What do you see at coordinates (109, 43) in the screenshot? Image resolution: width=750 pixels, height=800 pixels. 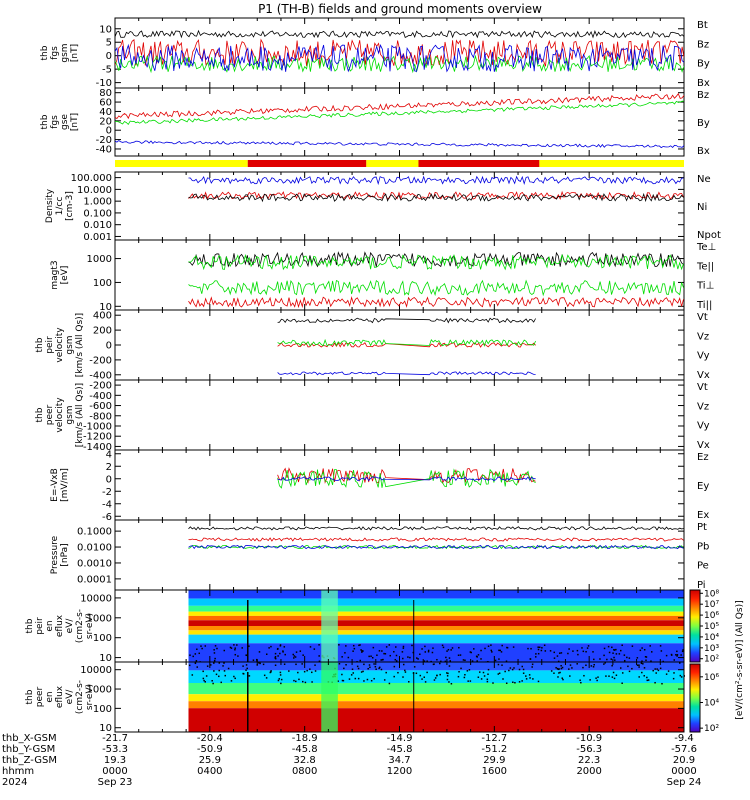 I see `y-tick-label: 5` at bounding box center [109, 43].